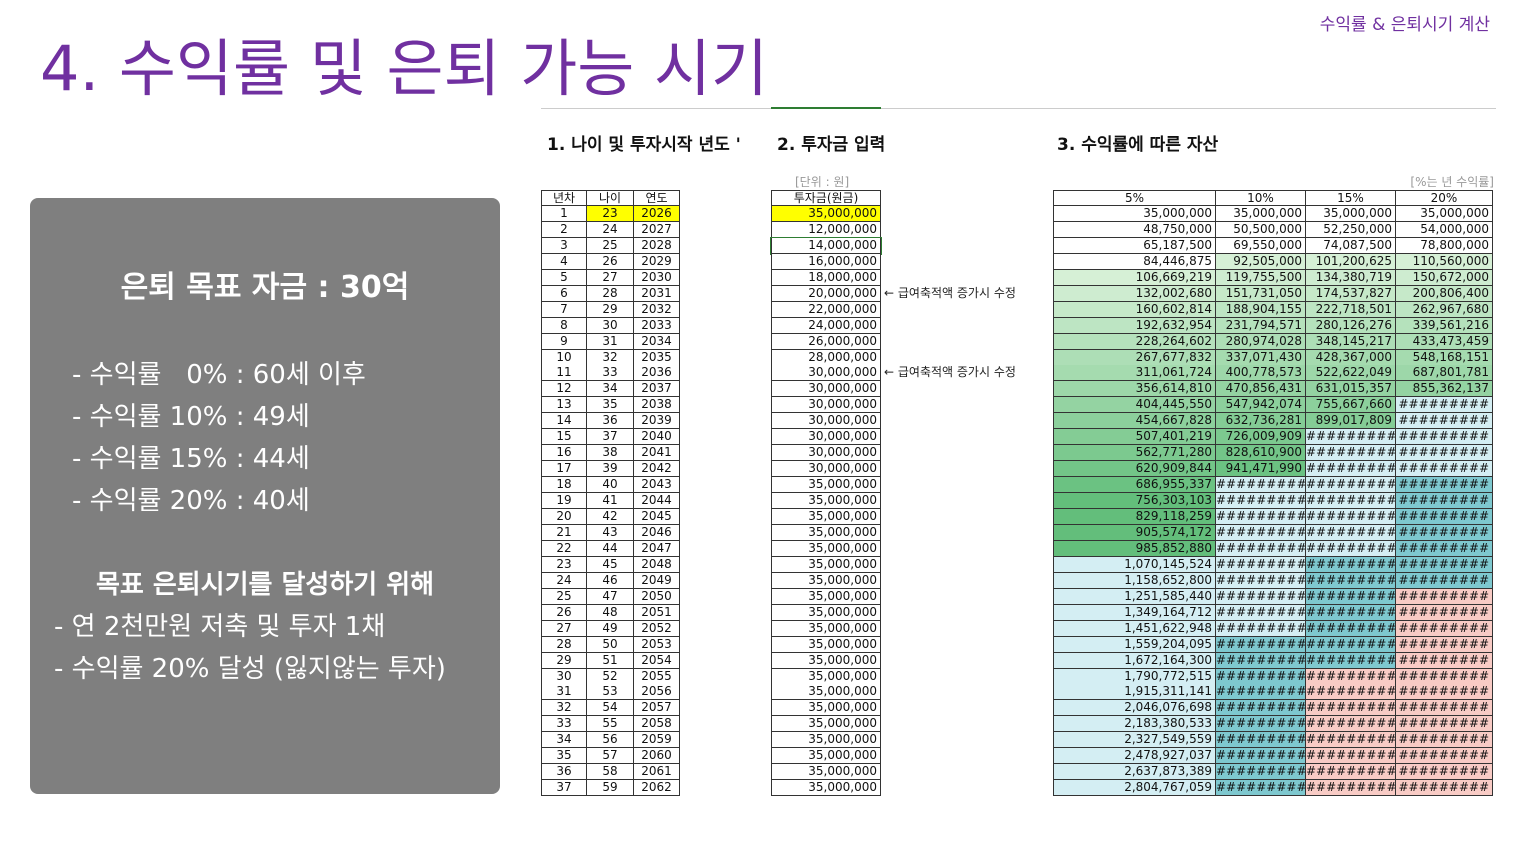 Image resolution: width=1520 pixels, height=855 pixels. What do you see at coordinates (564, 309) in the screenshot?
I see `table-cell: 7` at bounding box center [564, 309].